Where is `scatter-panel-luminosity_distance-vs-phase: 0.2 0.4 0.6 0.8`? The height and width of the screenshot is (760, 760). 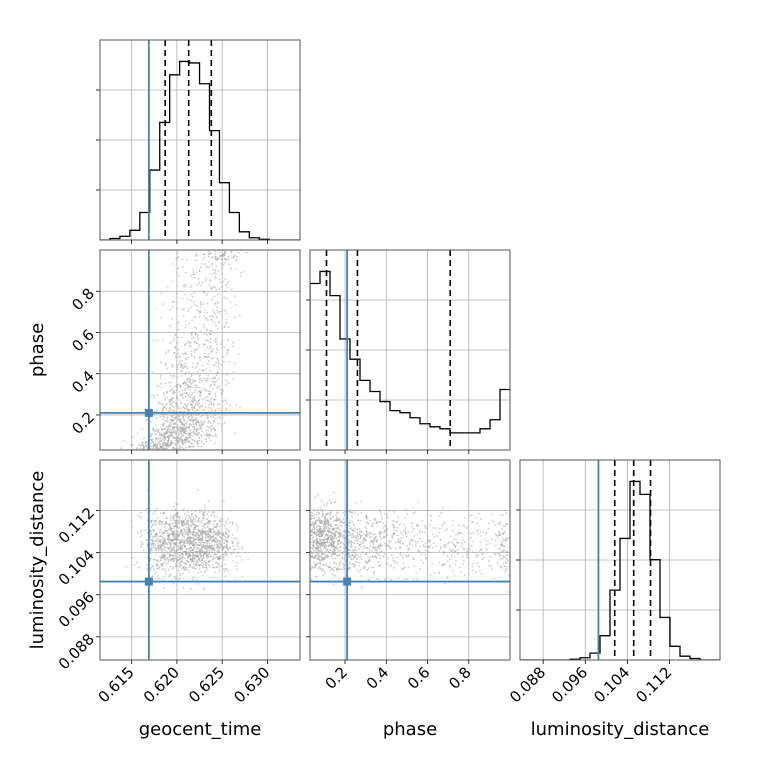 scatter-panel-luminosity_distance-vs-phase: 0.2 0.4 0.6 0.8 is located at coordinates (408, 576).